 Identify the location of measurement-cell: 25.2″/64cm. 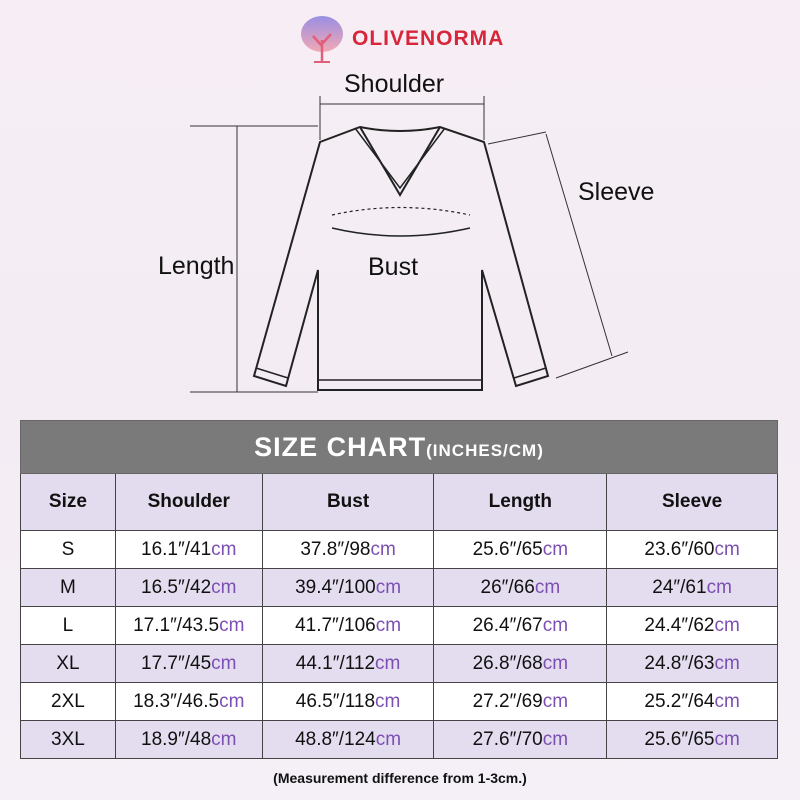
(692, 701).